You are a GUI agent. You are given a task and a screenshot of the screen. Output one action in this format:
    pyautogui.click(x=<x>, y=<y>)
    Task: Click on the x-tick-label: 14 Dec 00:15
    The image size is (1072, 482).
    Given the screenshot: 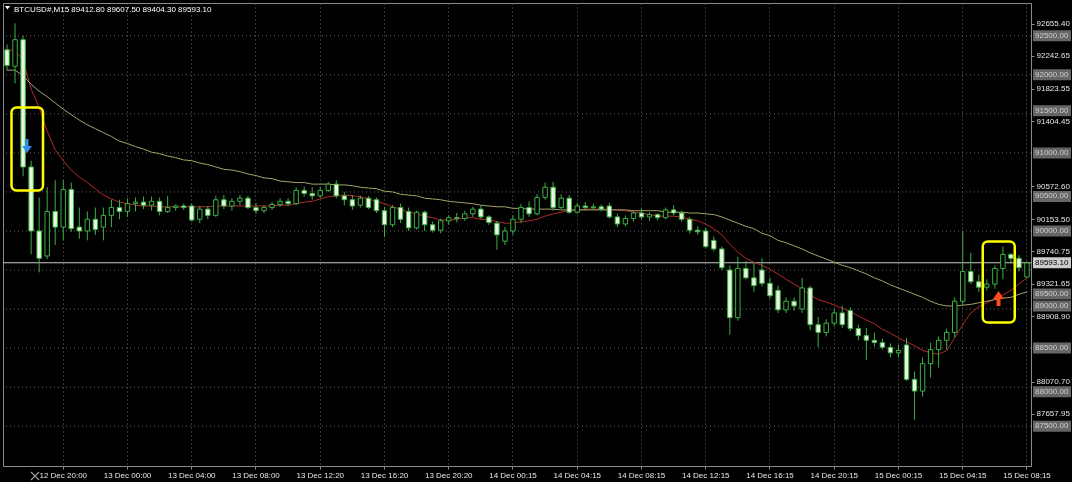 What is the action you would take?
    pyautogui.click(x=513, y=475)
    